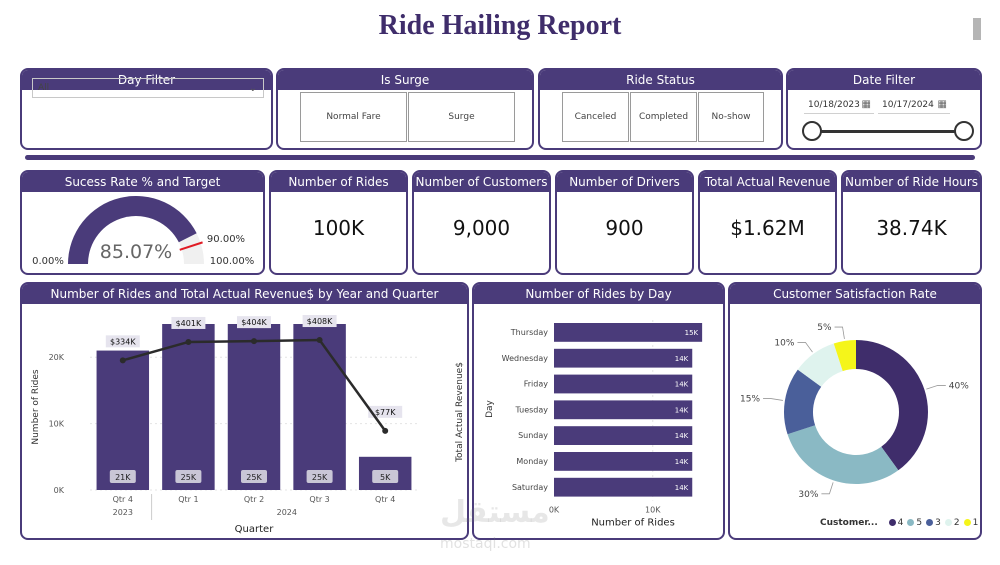 This screenshot has width=1000, height=565. Describe the element at coordinates (964, 131) in the screenshot. I see `date-range-end-handle` at that location.